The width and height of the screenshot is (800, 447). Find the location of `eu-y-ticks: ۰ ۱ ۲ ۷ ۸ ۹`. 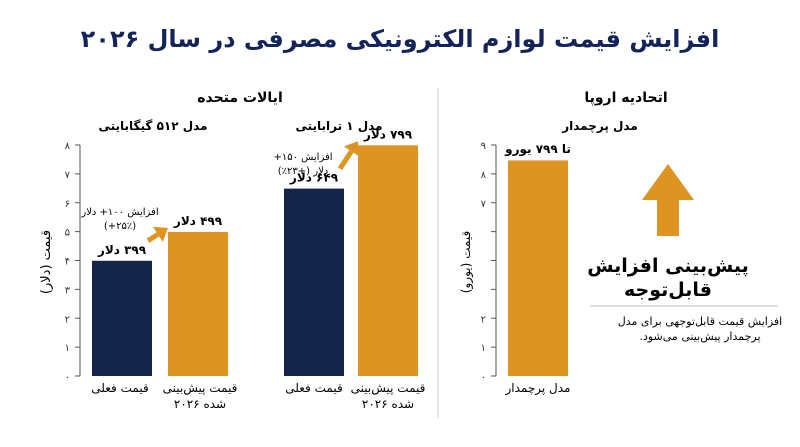

eu-y-ticks: ۰ ۱ ۲ ۷ ۸ ۹ is located at coordinates (488, 262).